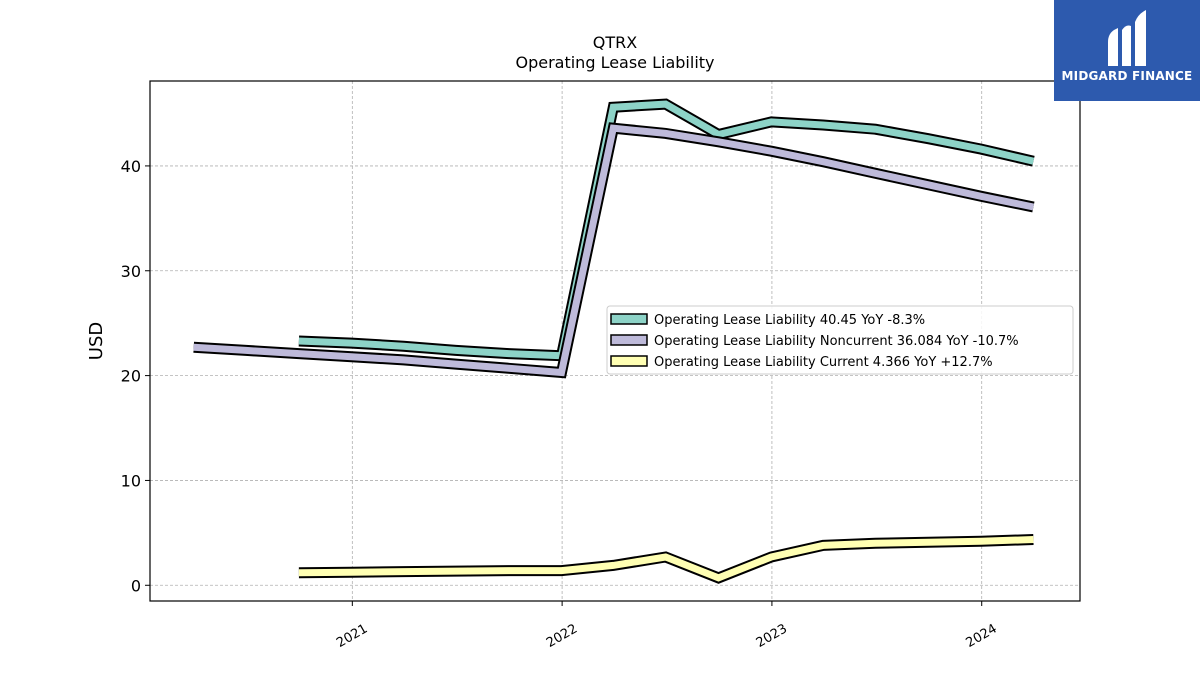 This screenshot has width=1200, height=675. What do you see at coordinates (131, 271) in the screenshot?
I see `y-tick-label: 30` at bounding box center [131, 271].